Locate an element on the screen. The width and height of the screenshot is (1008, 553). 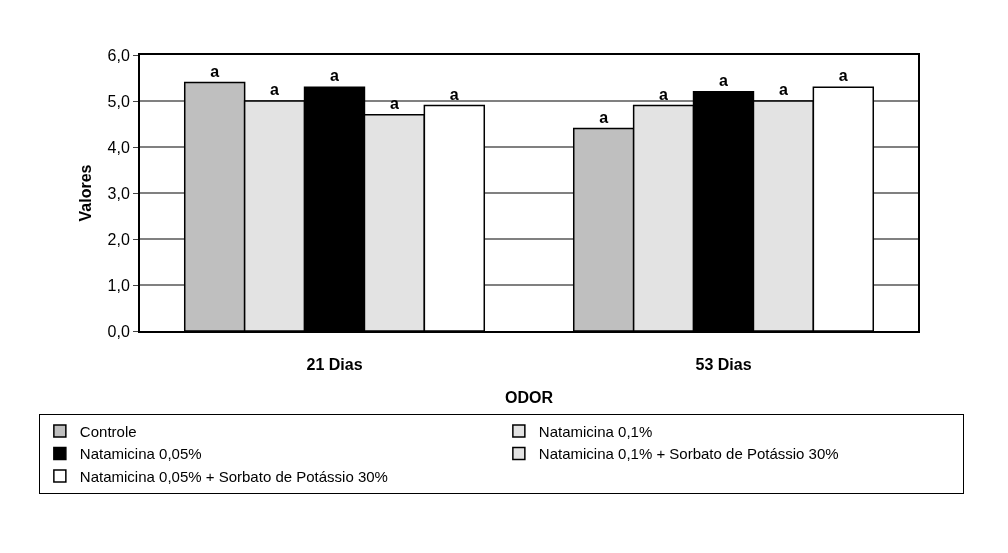
x-axis-title: ODOR is located at coordinates (529, 398).